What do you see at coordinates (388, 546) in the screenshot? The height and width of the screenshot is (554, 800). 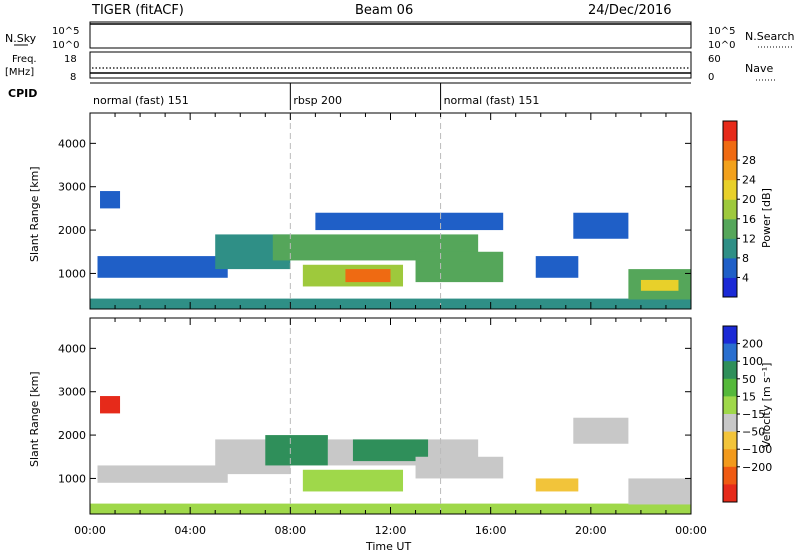 I see `time-axis-label: Time UT` at bounding box center [388, 546].